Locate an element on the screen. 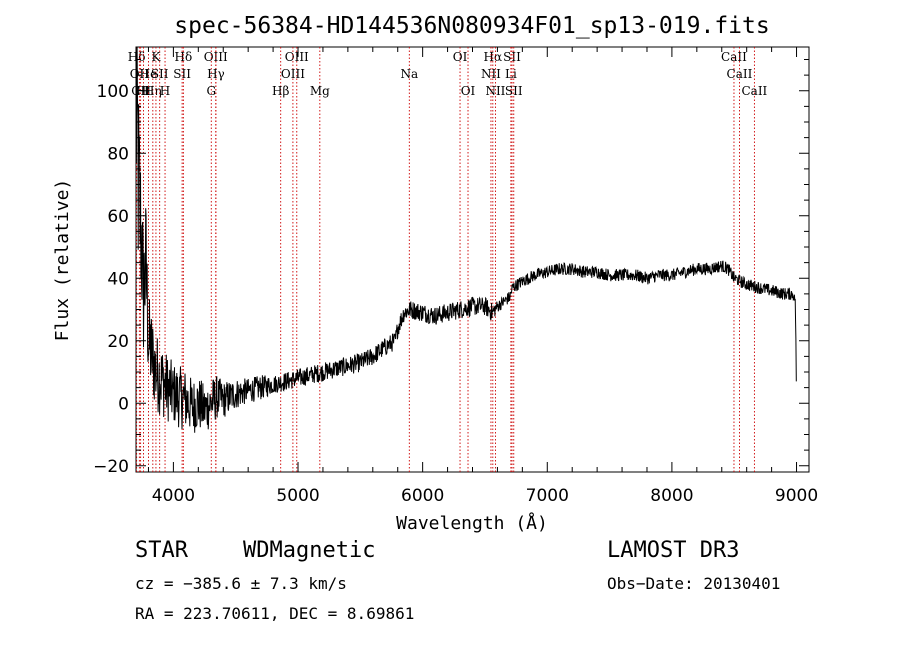  survey-name: LAMOST DR3 is located at coordinates (673, 550).